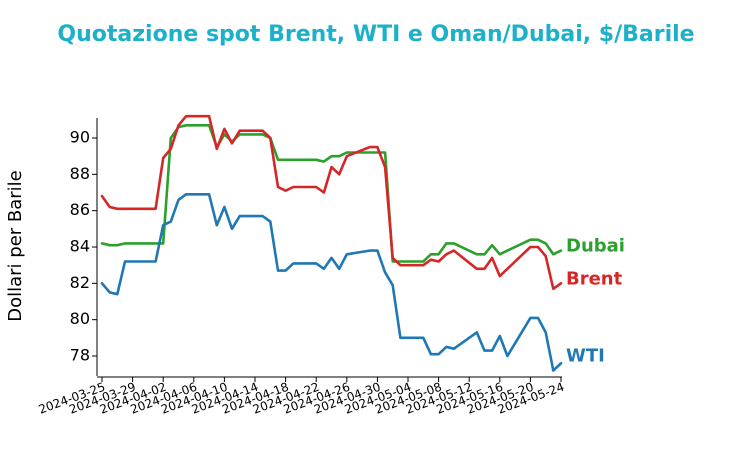 Image resolution: width=752 pixels, height=476 pixels. Describe the element at coordinates (80, 246) in the screenshot. I see `y-tick-label-84: 84` at that location.